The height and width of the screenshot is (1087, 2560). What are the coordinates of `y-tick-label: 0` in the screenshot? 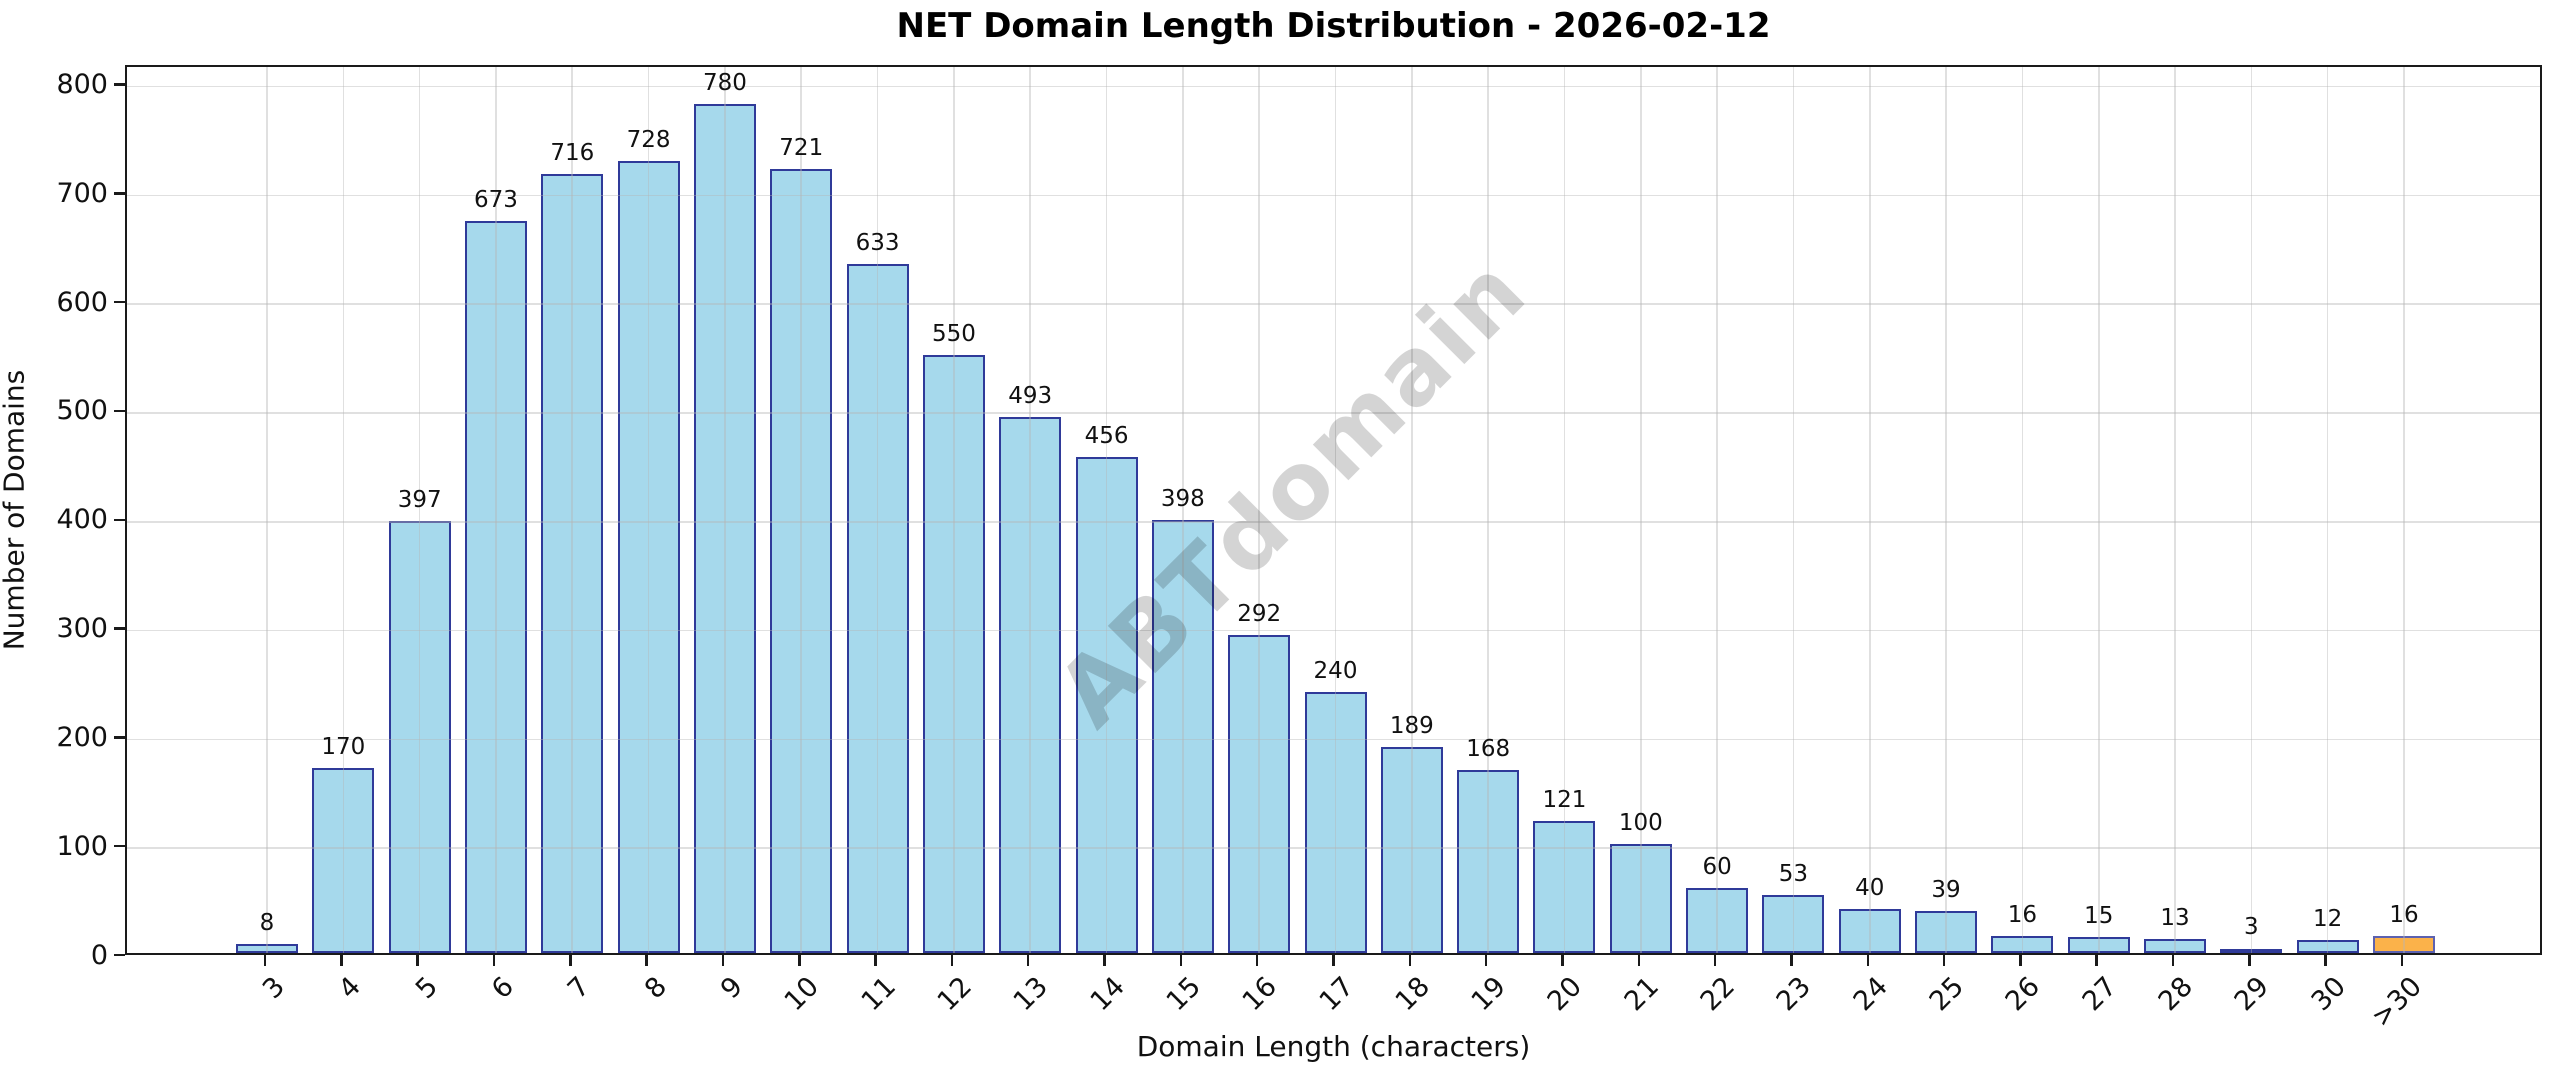 It's located at (99, 955).